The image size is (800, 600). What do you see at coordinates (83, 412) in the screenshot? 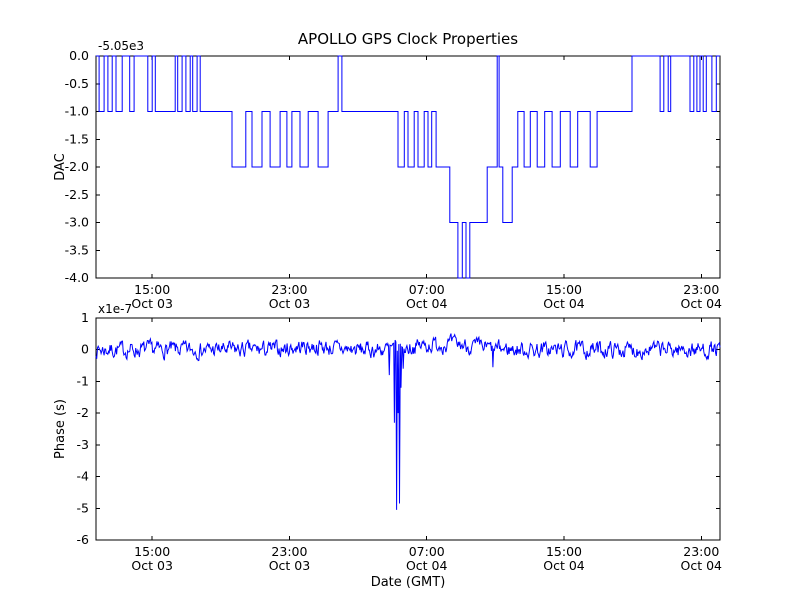
I see `y-tick-label: -2` at bounding box center [83, 412].